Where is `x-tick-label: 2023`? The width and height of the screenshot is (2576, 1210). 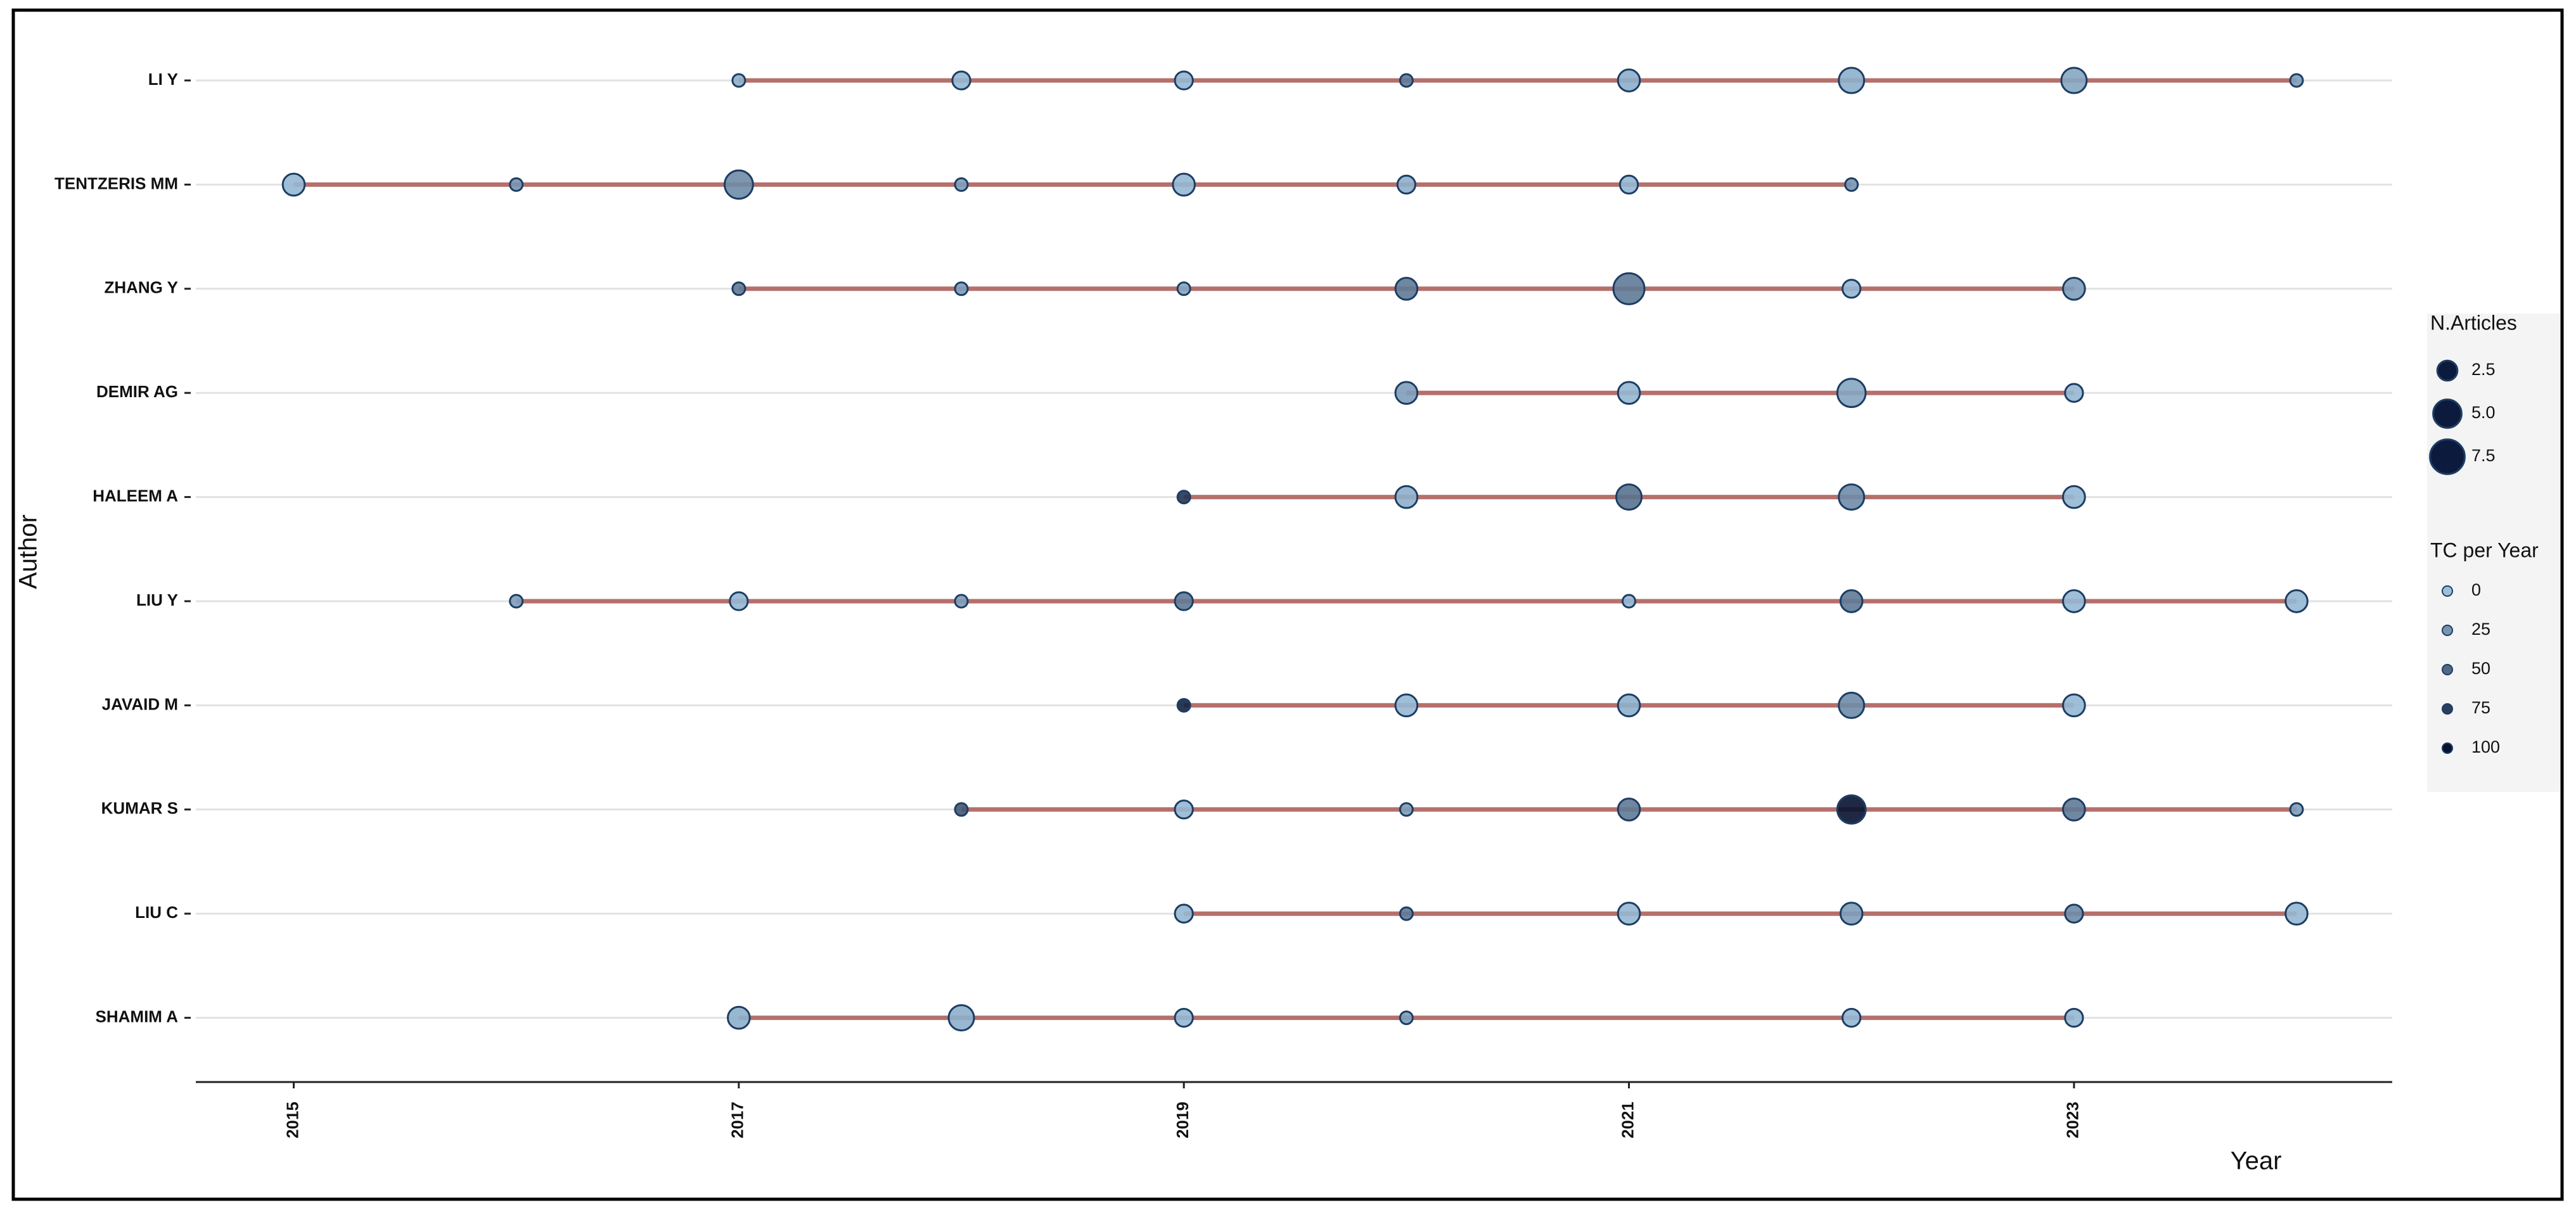
x-tick-label: 2023 is located at coordinates (2072, 1120).